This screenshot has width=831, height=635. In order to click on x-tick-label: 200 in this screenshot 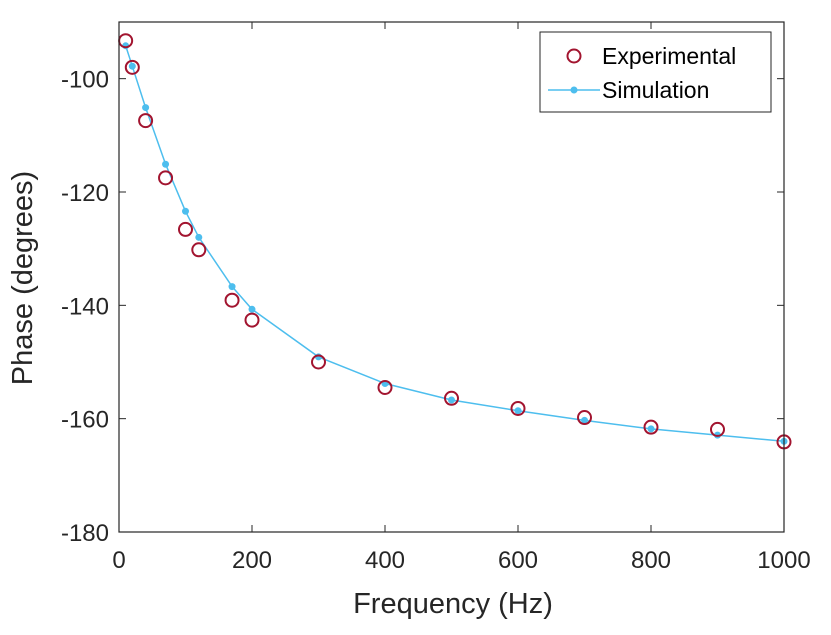, I will do `click(252, 560)`.